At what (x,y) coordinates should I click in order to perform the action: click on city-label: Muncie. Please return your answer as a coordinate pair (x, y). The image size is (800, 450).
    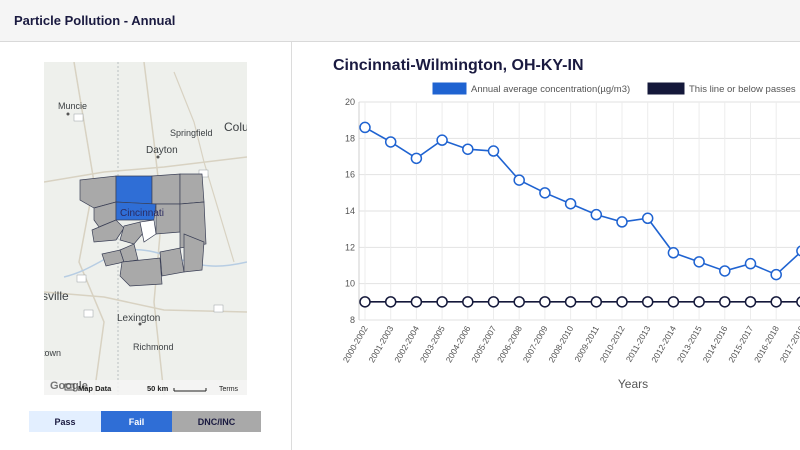
    Looking at the image, I should click on (72, 106).